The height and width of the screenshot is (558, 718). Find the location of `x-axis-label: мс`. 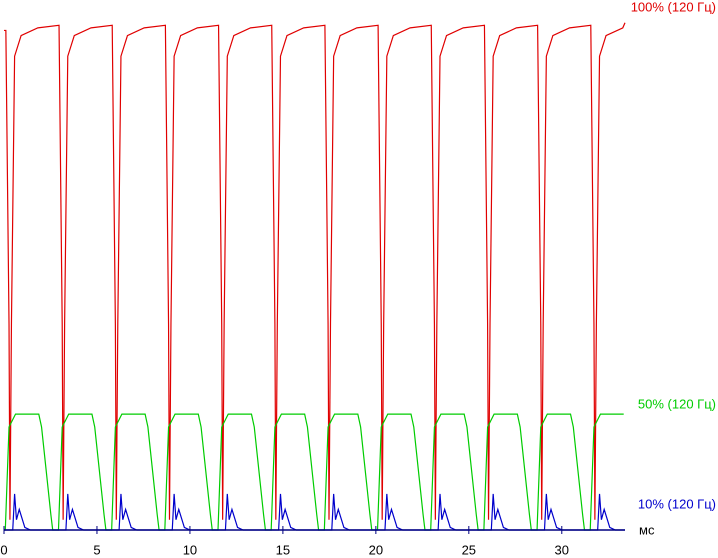

x-axis-label: мс is located at coordinates (647, 529).